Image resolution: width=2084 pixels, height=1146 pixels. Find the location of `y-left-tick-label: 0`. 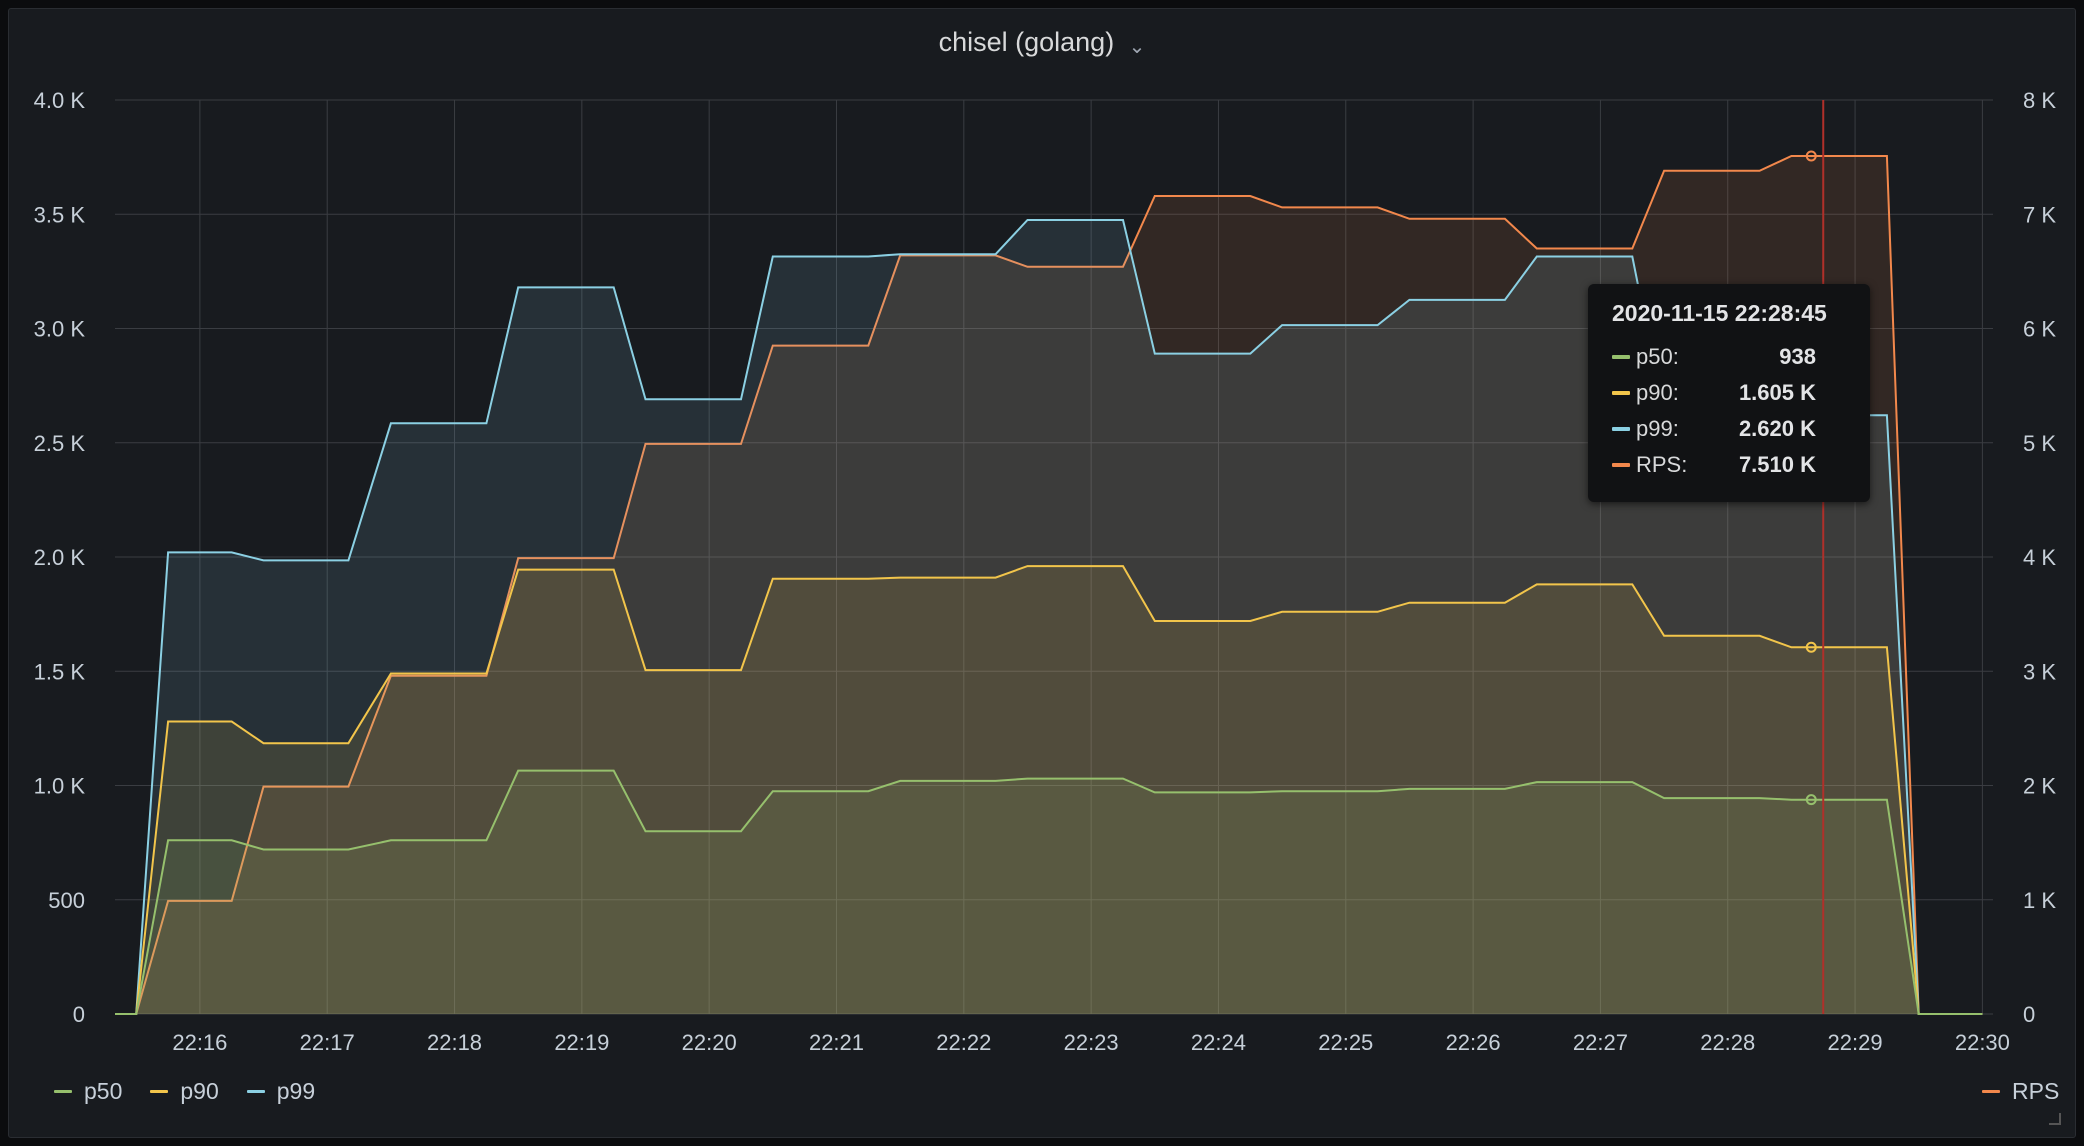

y-left-tick-label: 0 is located at coordinates (79, 1014).